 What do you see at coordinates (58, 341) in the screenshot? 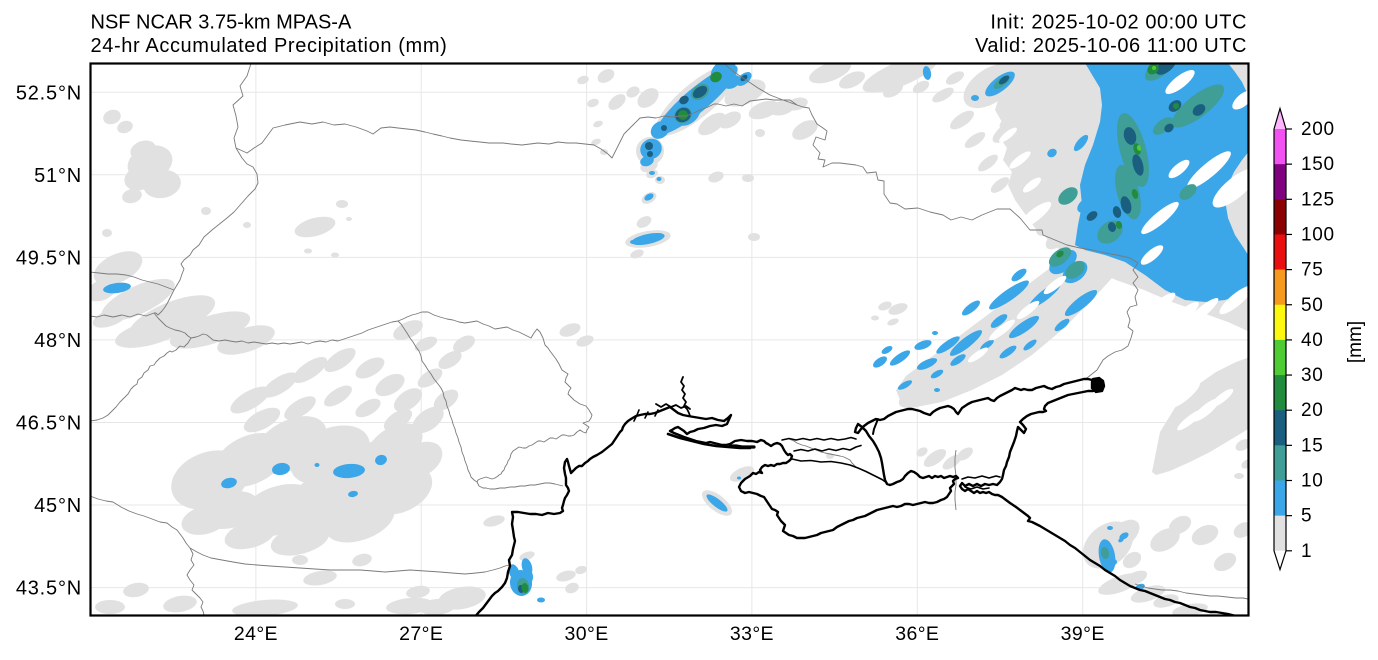
I see `svg-text: 48°N` at bounding box center [58, 341].